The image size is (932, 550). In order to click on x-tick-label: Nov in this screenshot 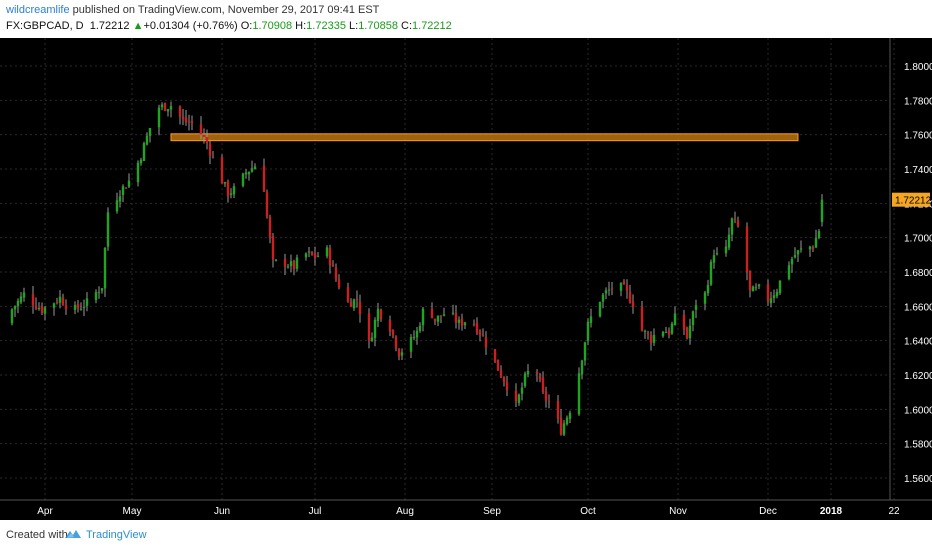, I will do `click(678, 511)`.